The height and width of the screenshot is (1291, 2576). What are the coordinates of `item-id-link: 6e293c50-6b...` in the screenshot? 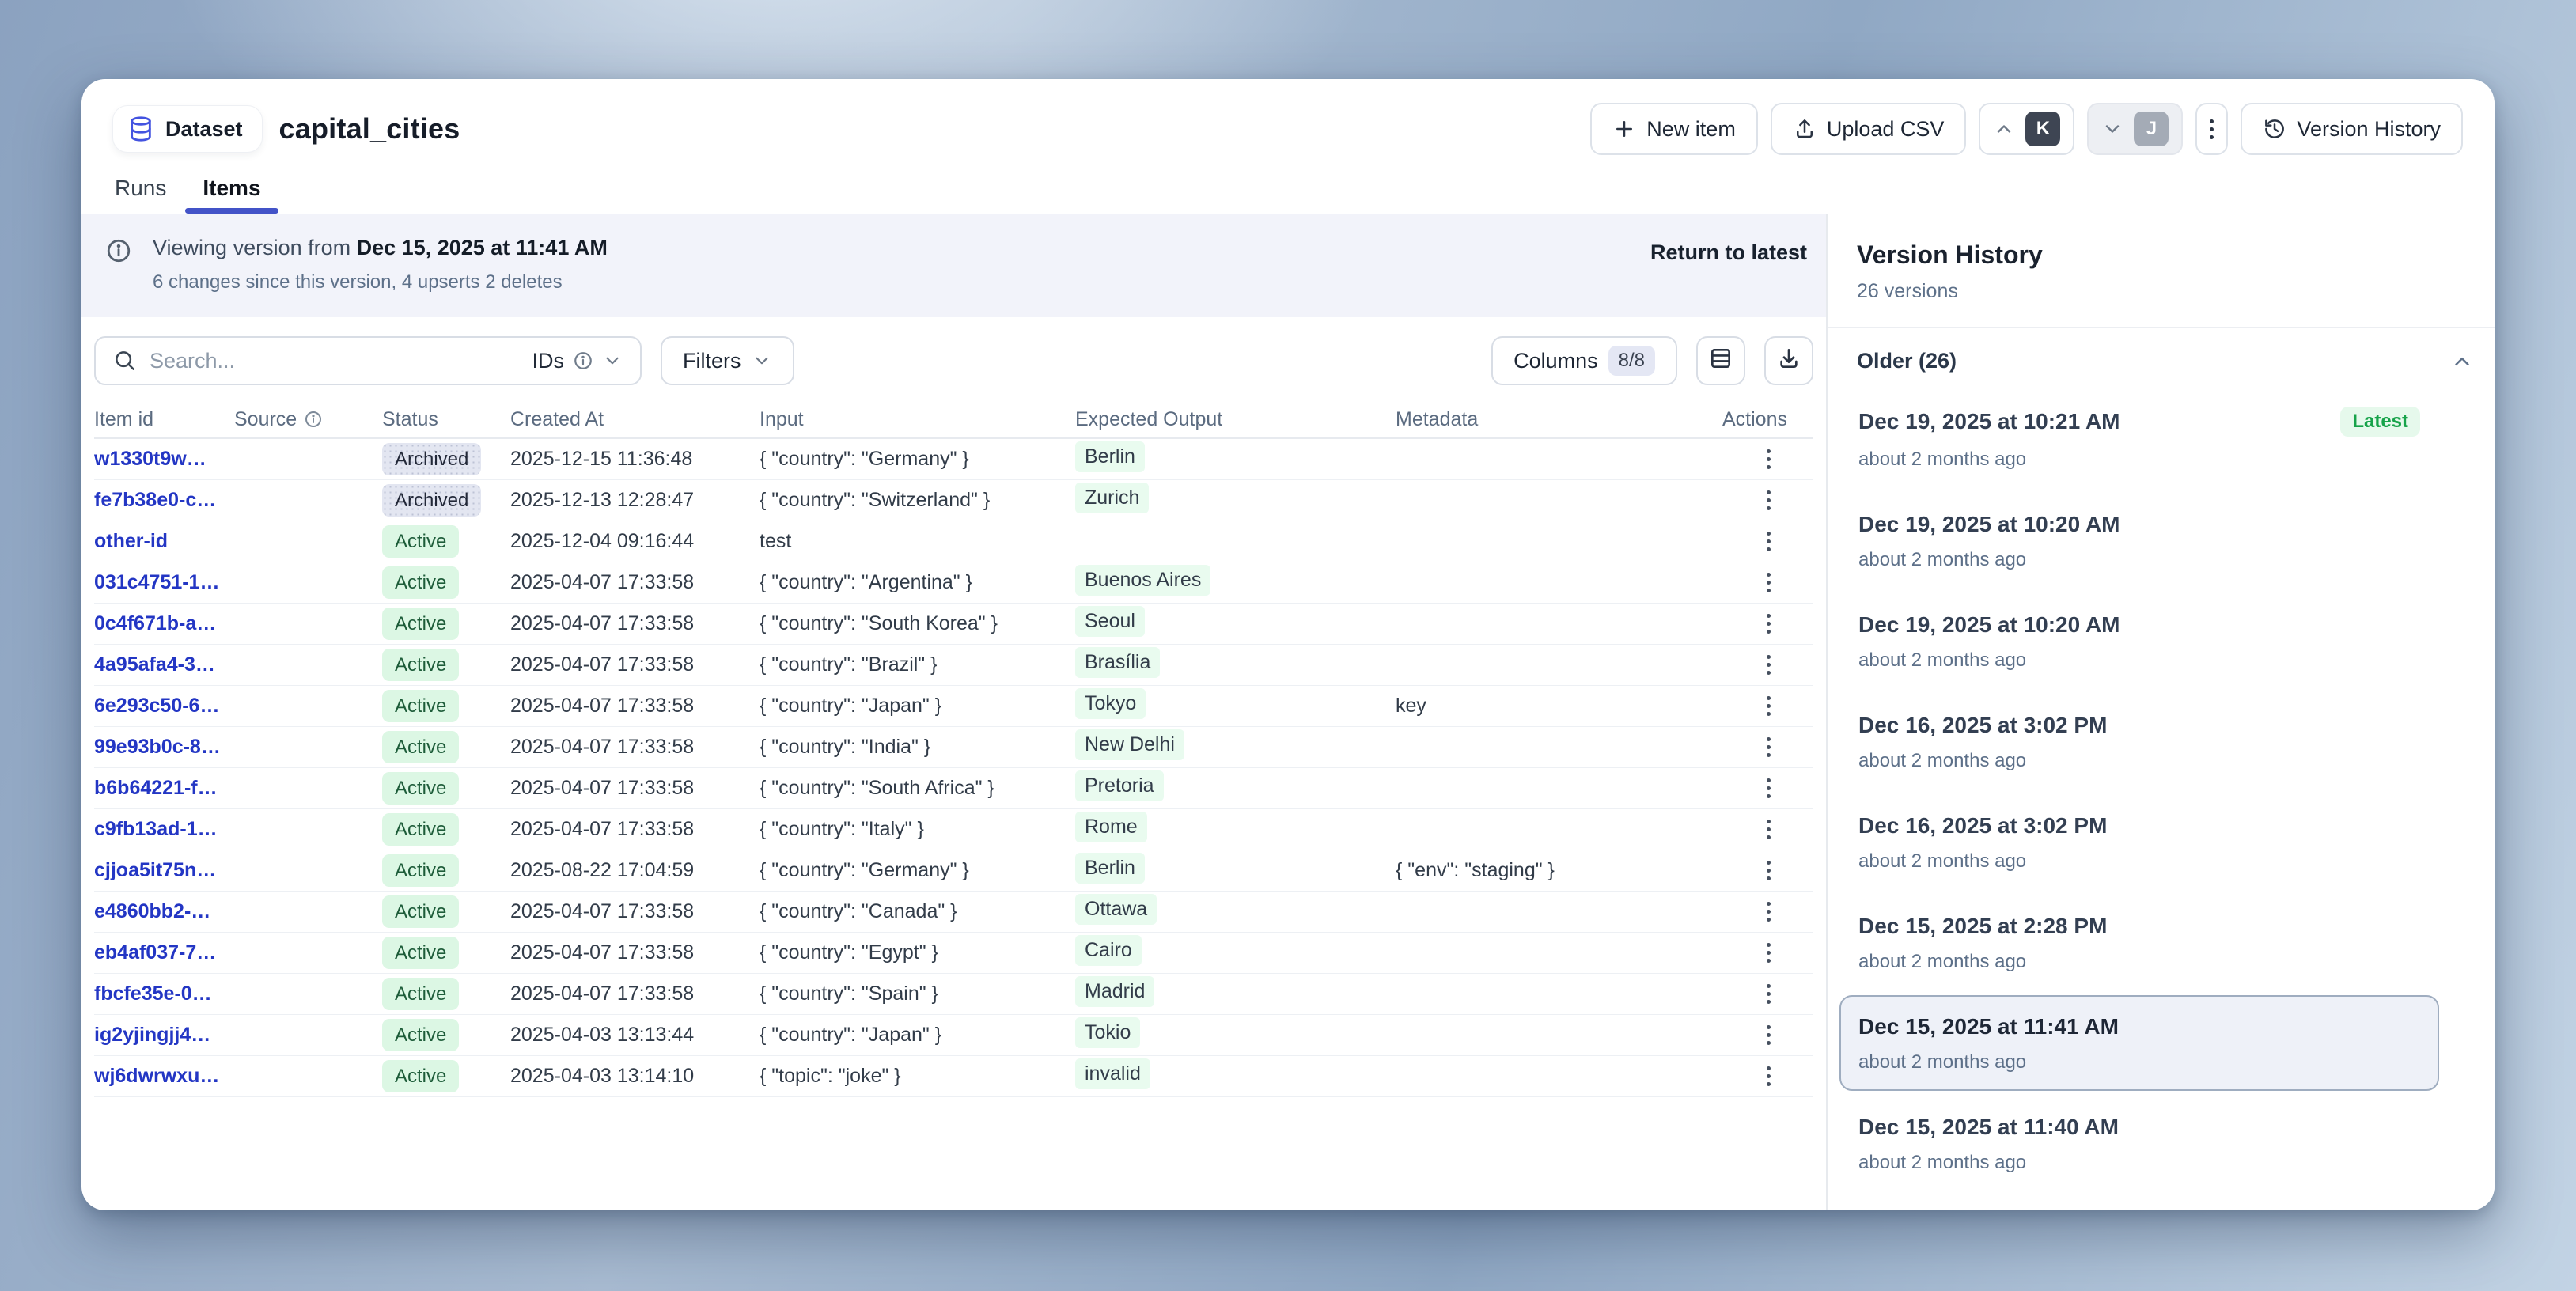 It's located at (161, 706).